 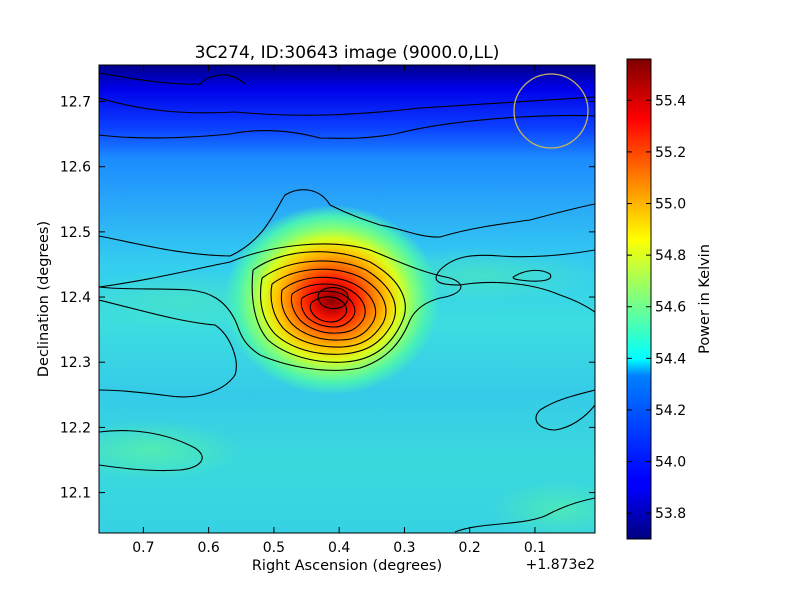 What do you see at coordinates (670, 256) in the screenshot?
I see `colorbar-tick-label: 54.8` at bounding box center [670, 256].